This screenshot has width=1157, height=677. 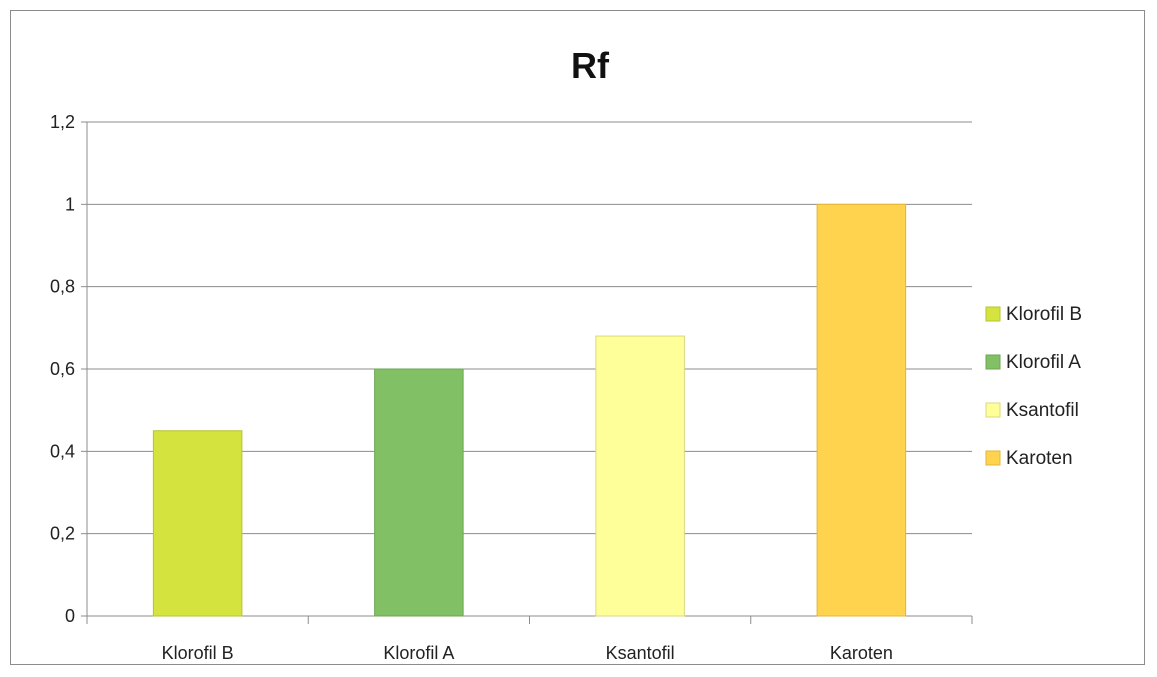 I want to click on chart-title: Rf, so click(x=590, y=65).